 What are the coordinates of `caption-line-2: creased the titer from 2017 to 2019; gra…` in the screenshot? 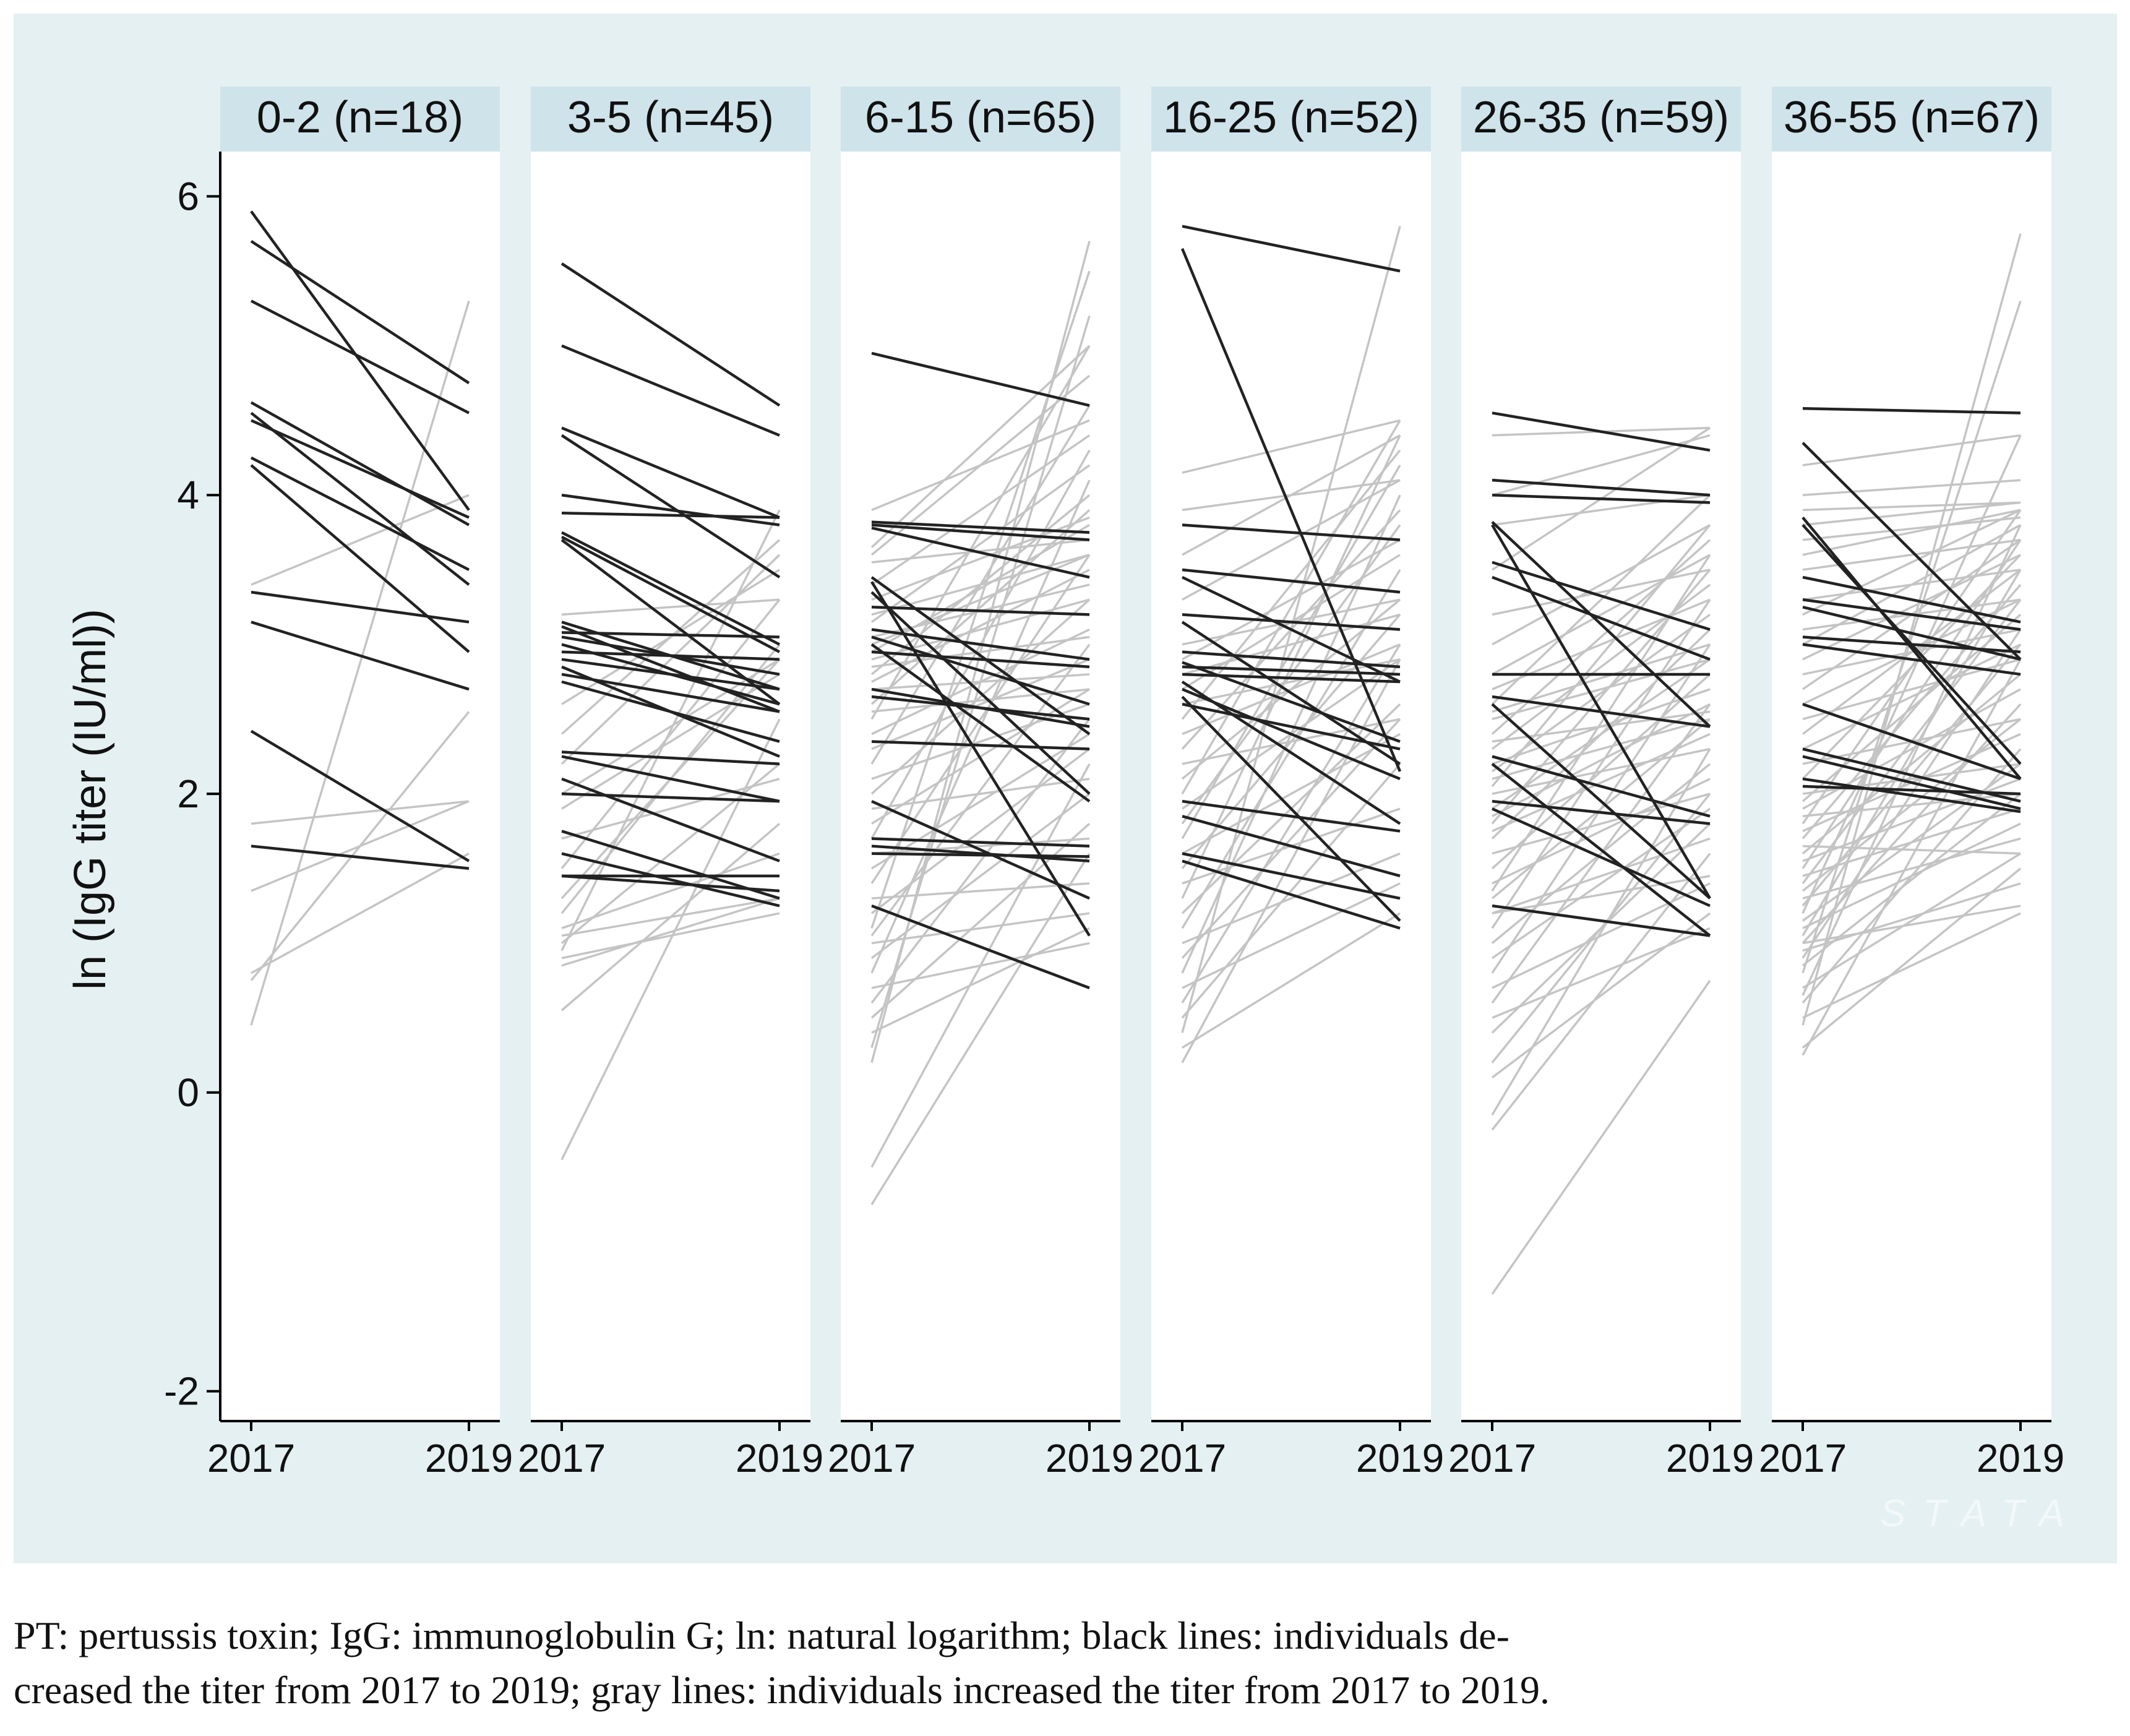 It's located at (782, 1690).